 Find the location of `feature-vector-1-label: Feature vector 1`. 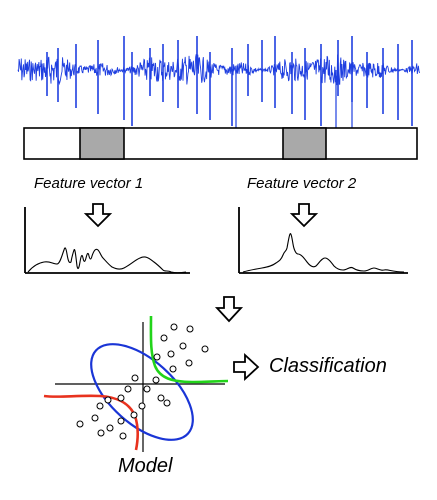

feature-vector-1-label: Feature vector 1 is located at coordinates (89, 183).